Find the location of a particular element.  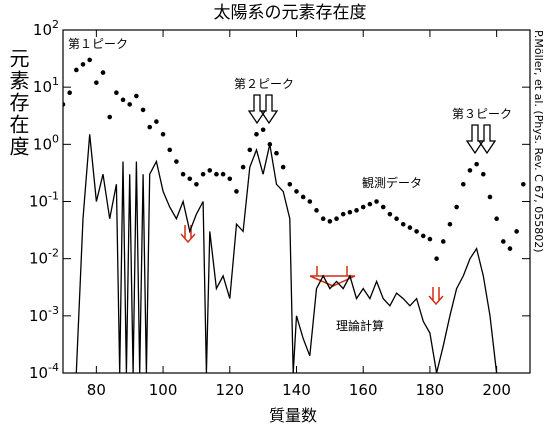

chart-title: 太陽系の元素存在度 is located at coordinates (290, 13).